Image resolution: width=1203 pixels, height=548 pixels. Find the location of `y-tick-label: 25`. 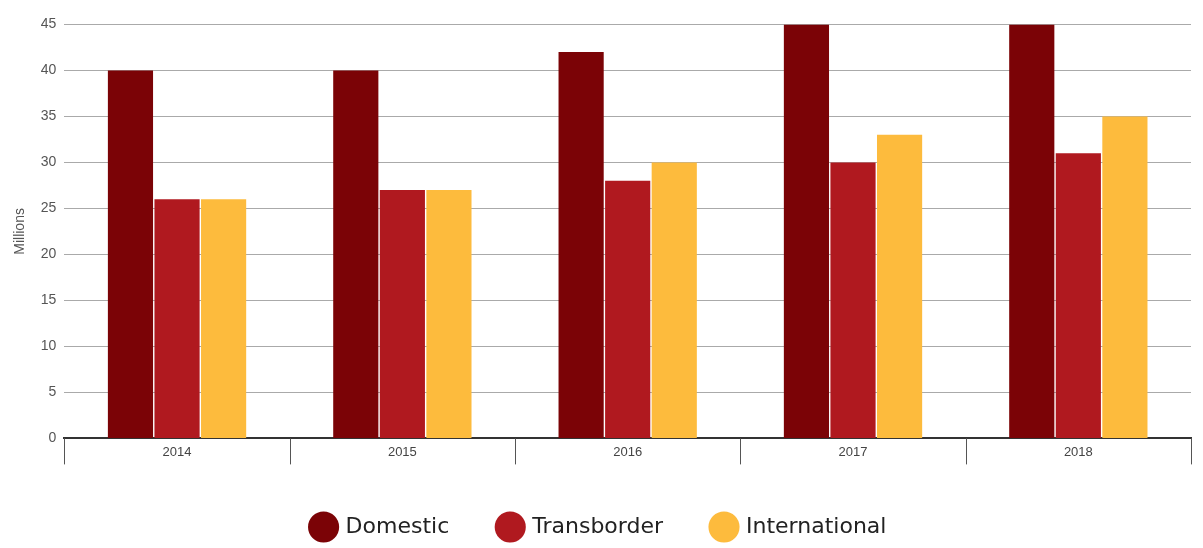

y-tick-label: 25 is located at coordinates (48, 207).